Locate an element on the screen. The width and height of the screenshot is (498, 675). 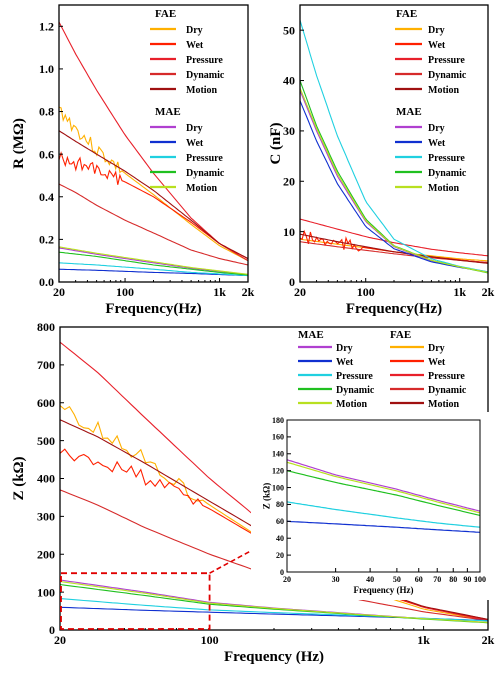
series-line-fae-motion is located at coordinates (153, 195).